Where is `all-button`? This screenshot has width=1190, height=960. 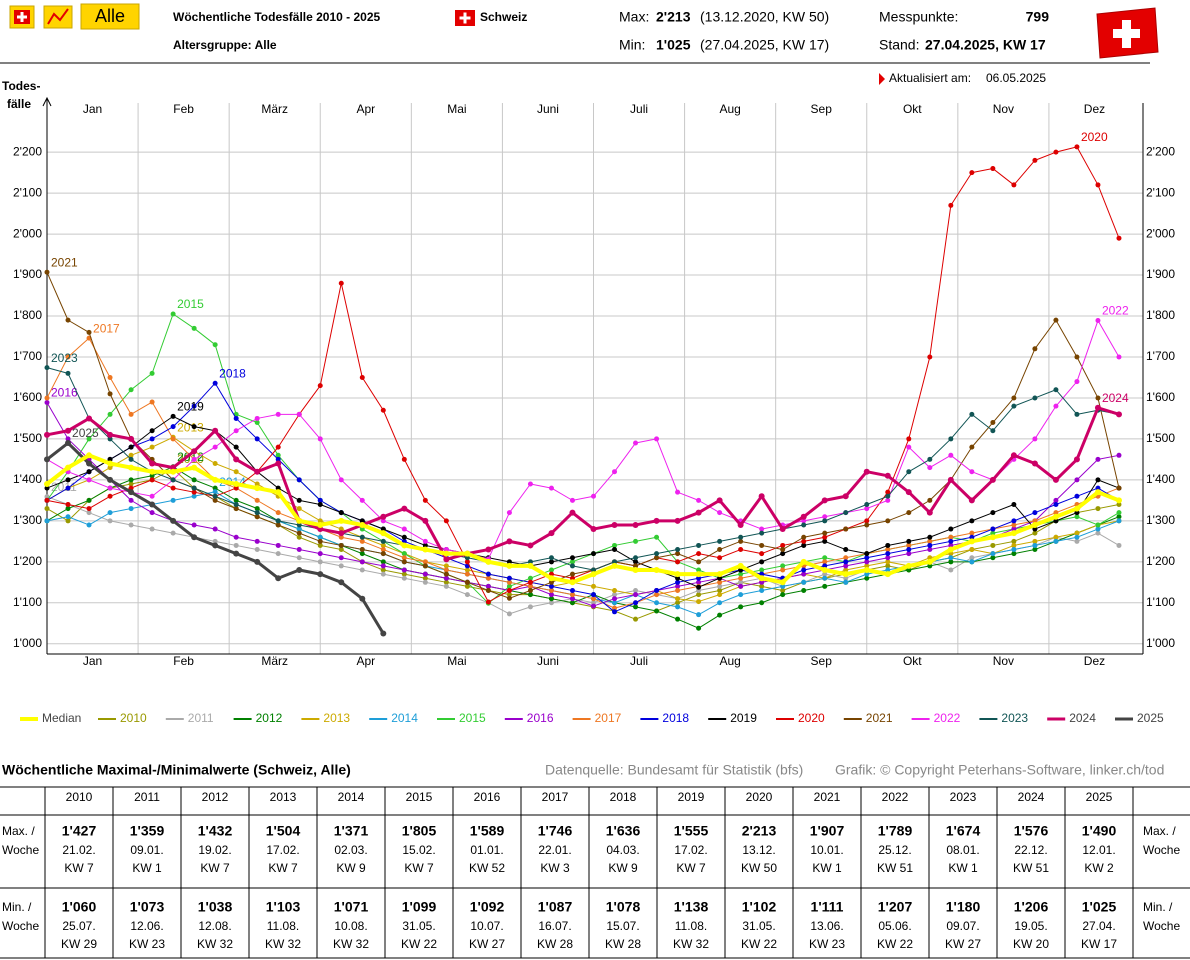 all-button is located at coordinates (110, 16).